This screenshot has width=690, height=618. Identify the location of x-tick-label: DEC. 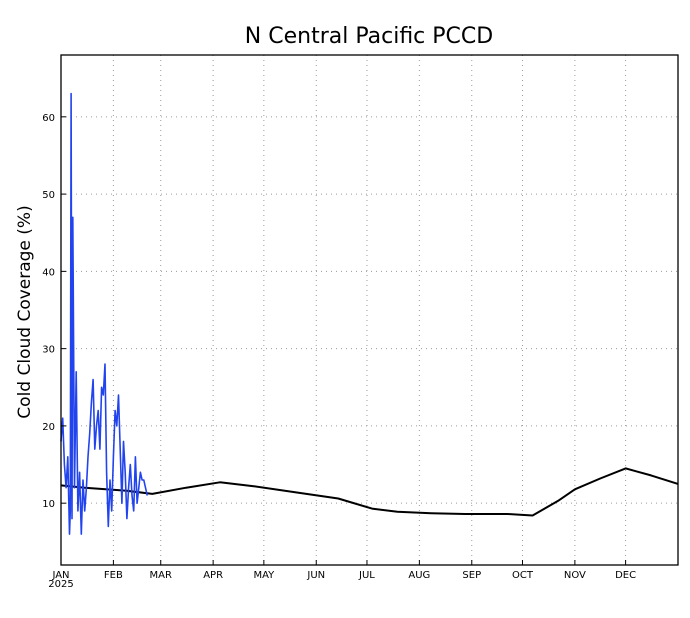
(625, 575).